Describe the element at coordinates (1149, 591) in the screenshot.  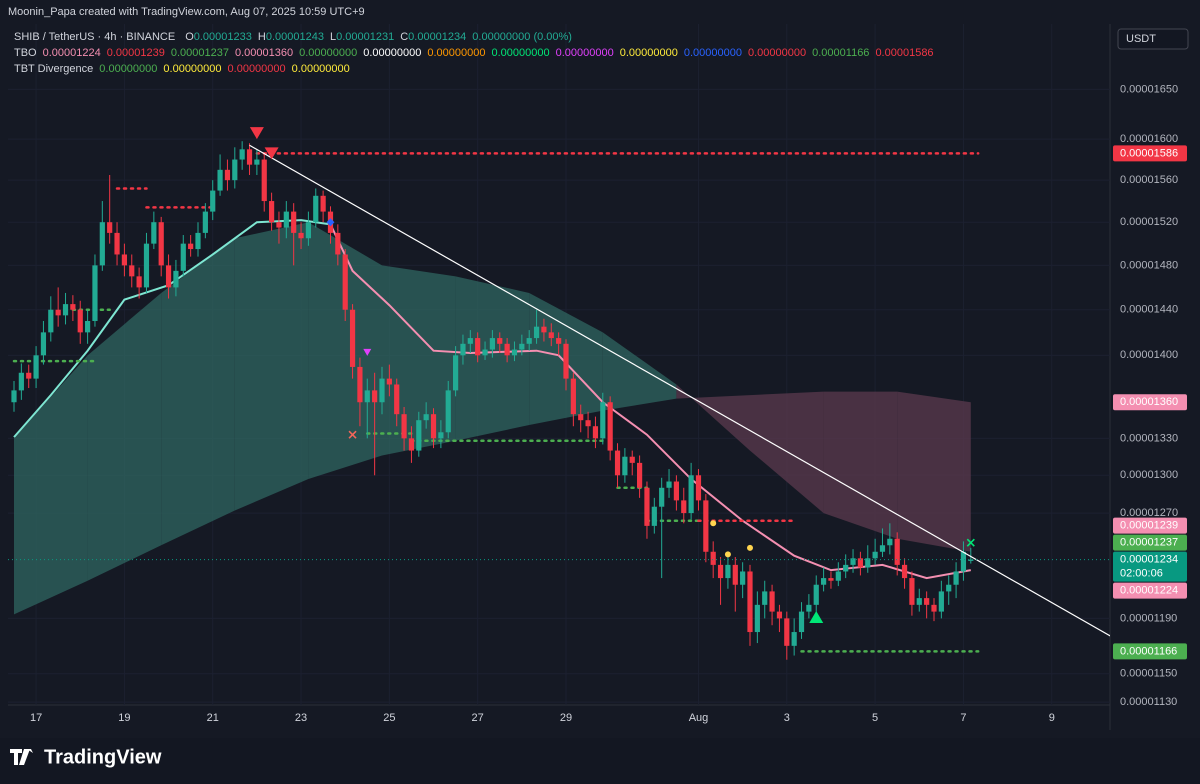
I see `price-badge-label: 0.00001224` at that location.